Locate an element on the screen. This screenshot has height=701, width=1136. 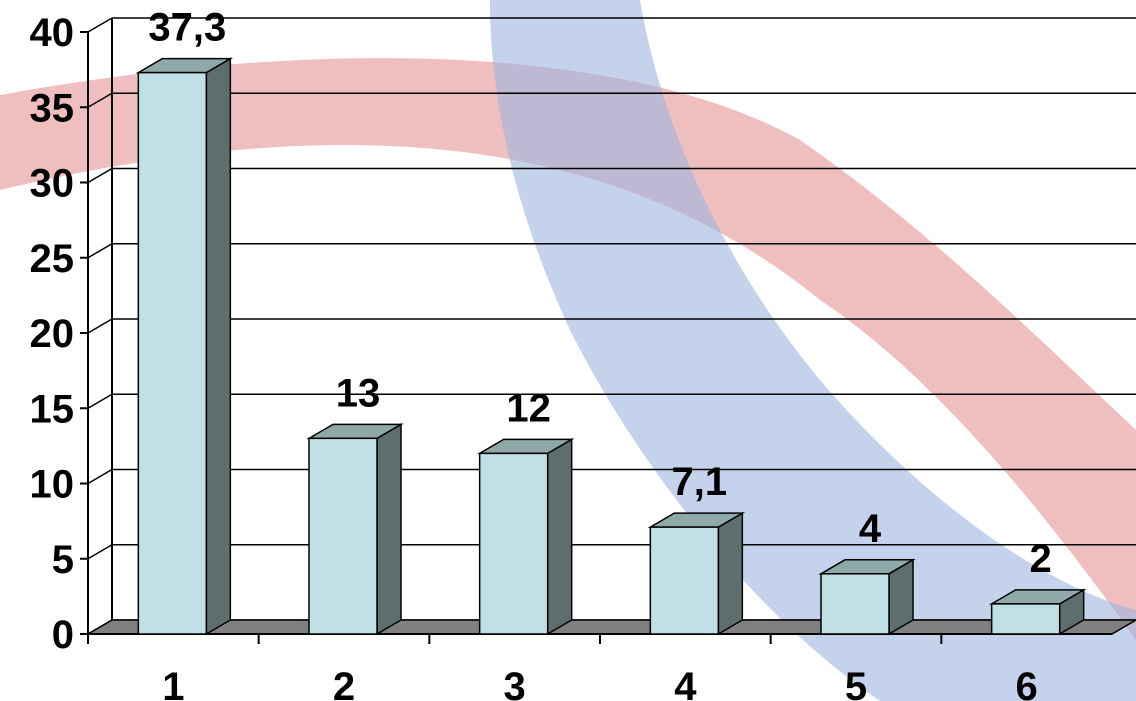
x-tick-label: 6 is located at coordinates (1027, 683).